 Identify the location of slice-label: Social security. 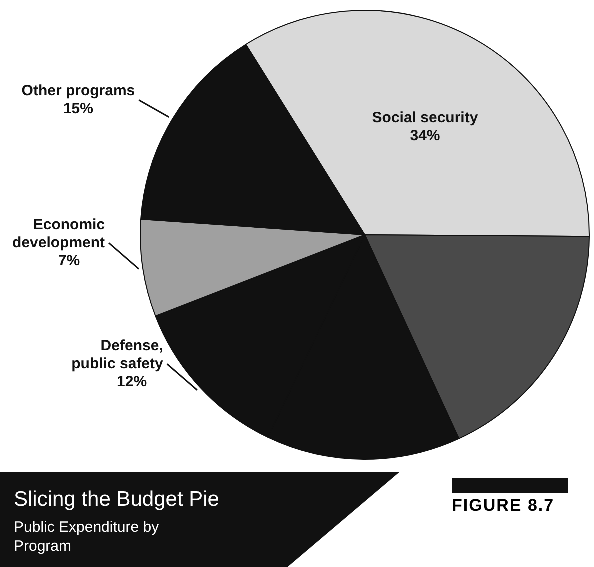
(425, 117).